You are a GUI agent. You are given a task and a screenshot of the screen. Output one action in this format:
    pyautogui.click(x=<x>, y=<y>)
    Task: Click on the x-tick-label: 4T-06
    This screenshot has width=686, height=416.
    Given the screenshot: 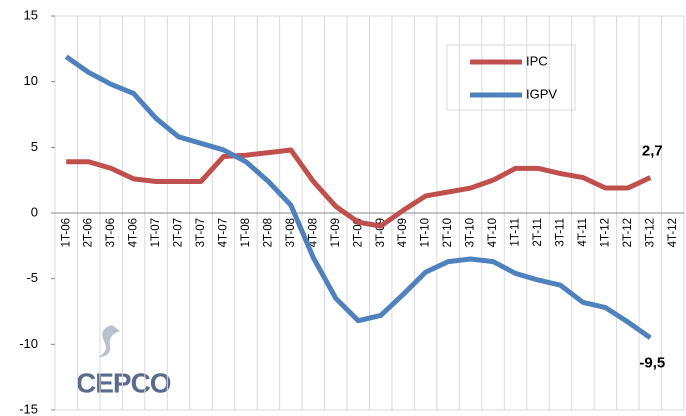 What is the action you would take?
    pyautogui.click(x=134, y=232)
    